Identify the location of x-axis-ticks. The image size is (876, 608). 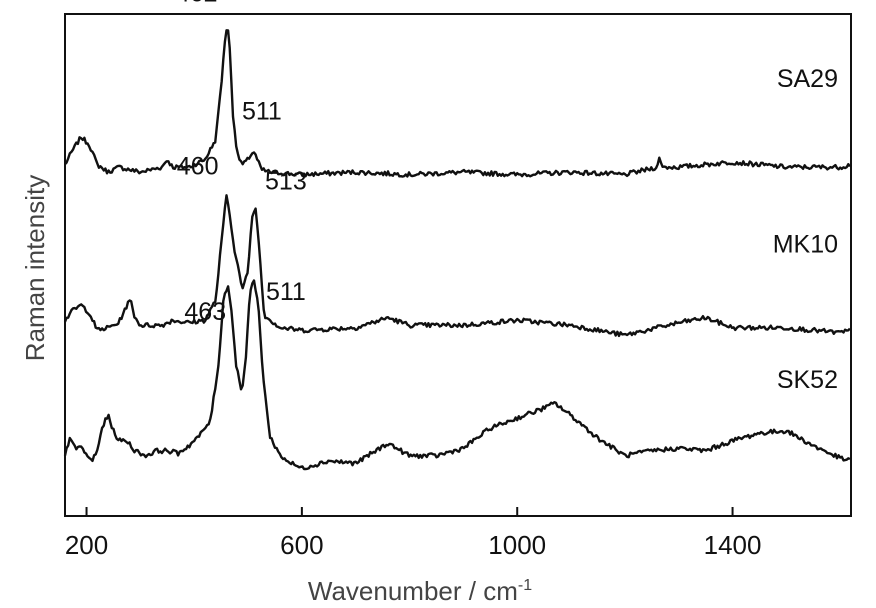
(409, 511).